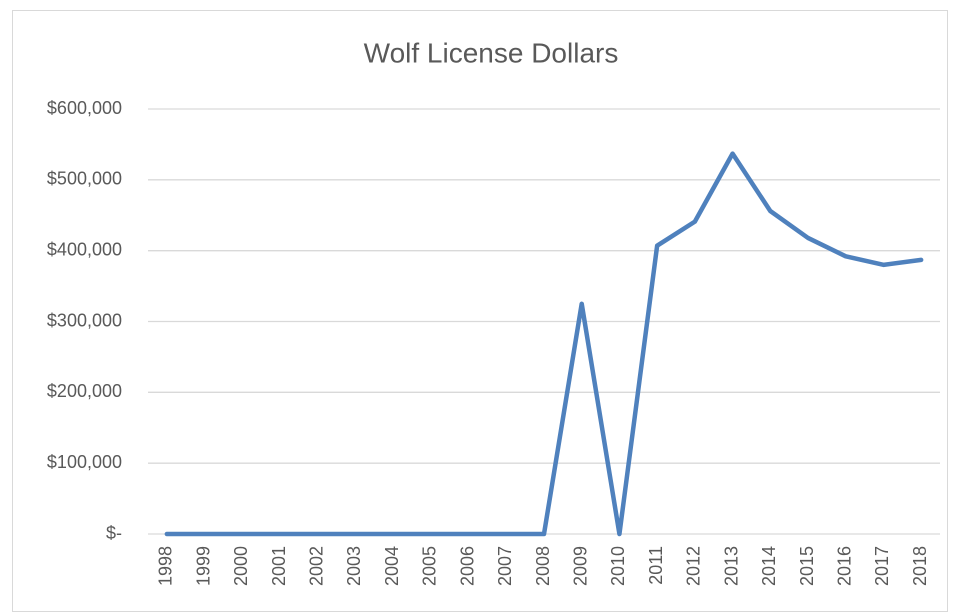 This screenshot has width=956, height=616. I want to click on x-tick-label: 2010, so click(618, 566).